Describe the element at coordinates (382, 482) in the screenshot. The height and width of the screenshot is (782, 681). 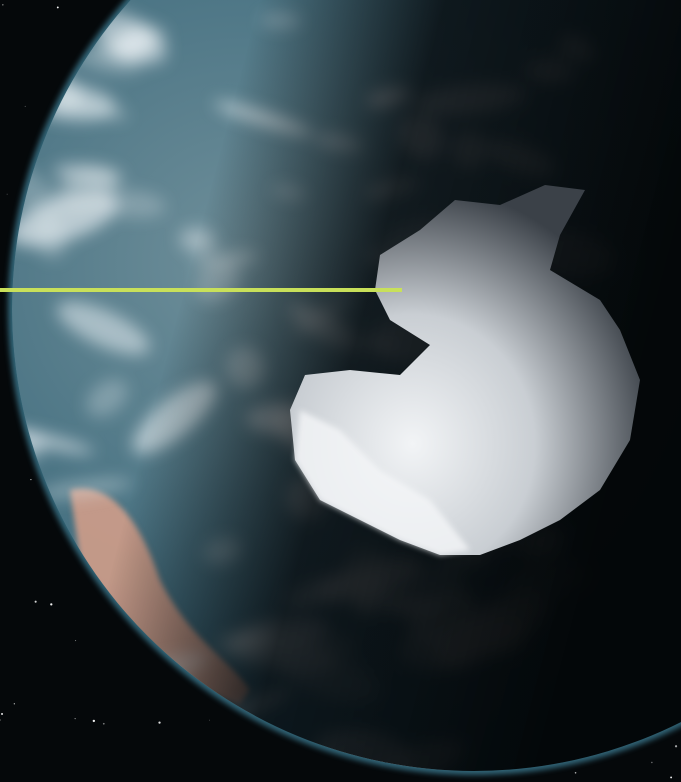
I see `ice-highlight` at that location.